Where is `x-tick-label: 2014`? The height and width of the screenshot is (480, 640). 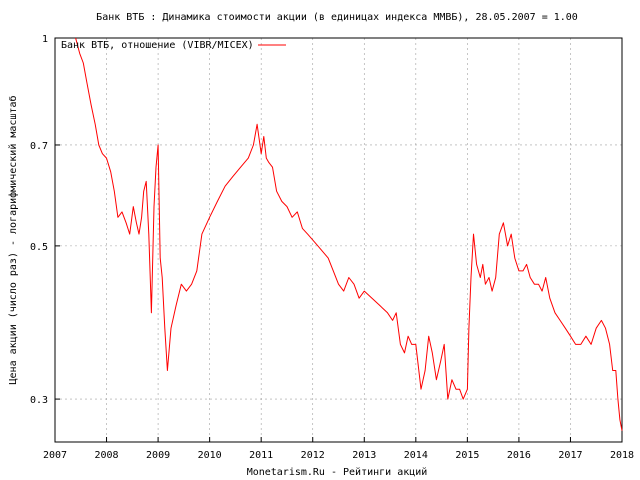 x-tick-label: 2014 is located at coordinates (416, 455).